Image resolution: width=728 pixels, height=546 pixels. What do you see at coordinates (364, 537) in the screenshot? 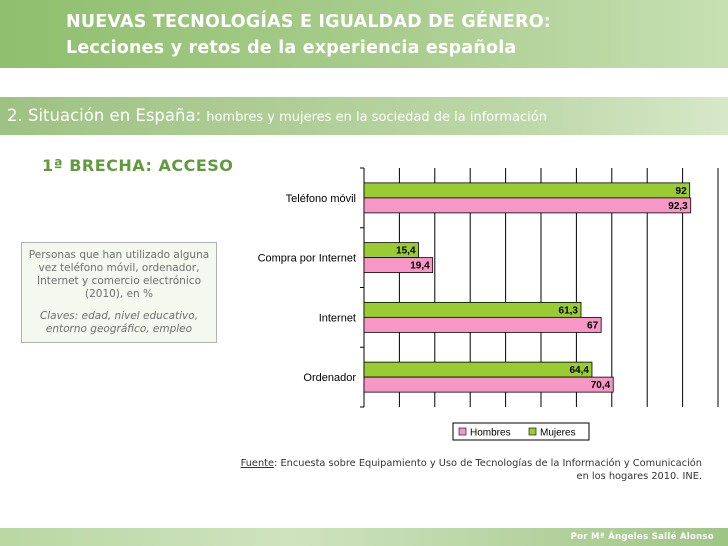
I see `footer-bar: Por Mª Ángeles Sallé Alonso` at bounding box center [364, 537].